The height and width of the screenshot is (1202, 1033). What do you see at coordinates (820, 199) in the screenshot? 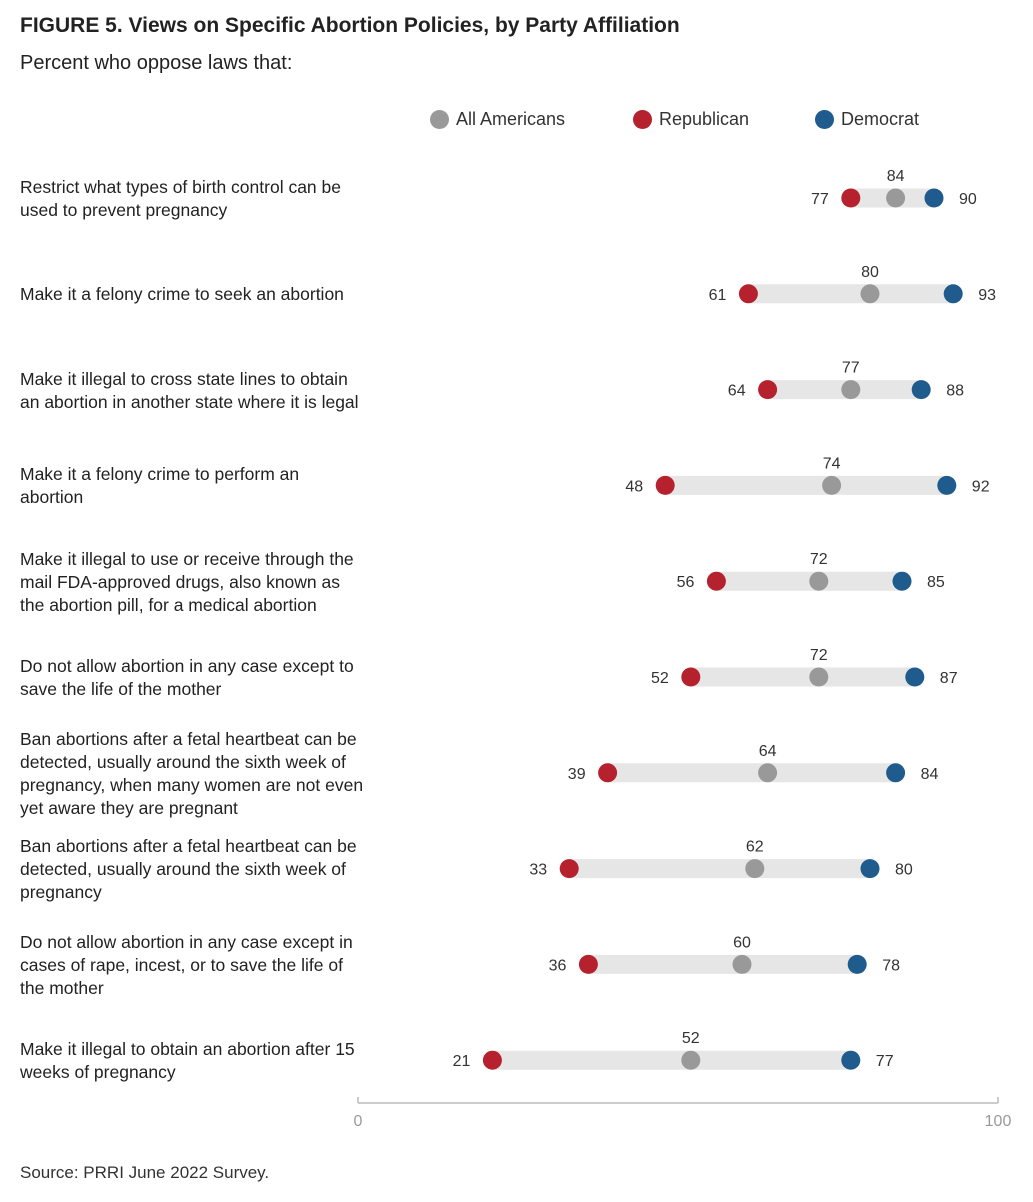
I see `republican-value-label: 77` at bounding box center [820, 199].